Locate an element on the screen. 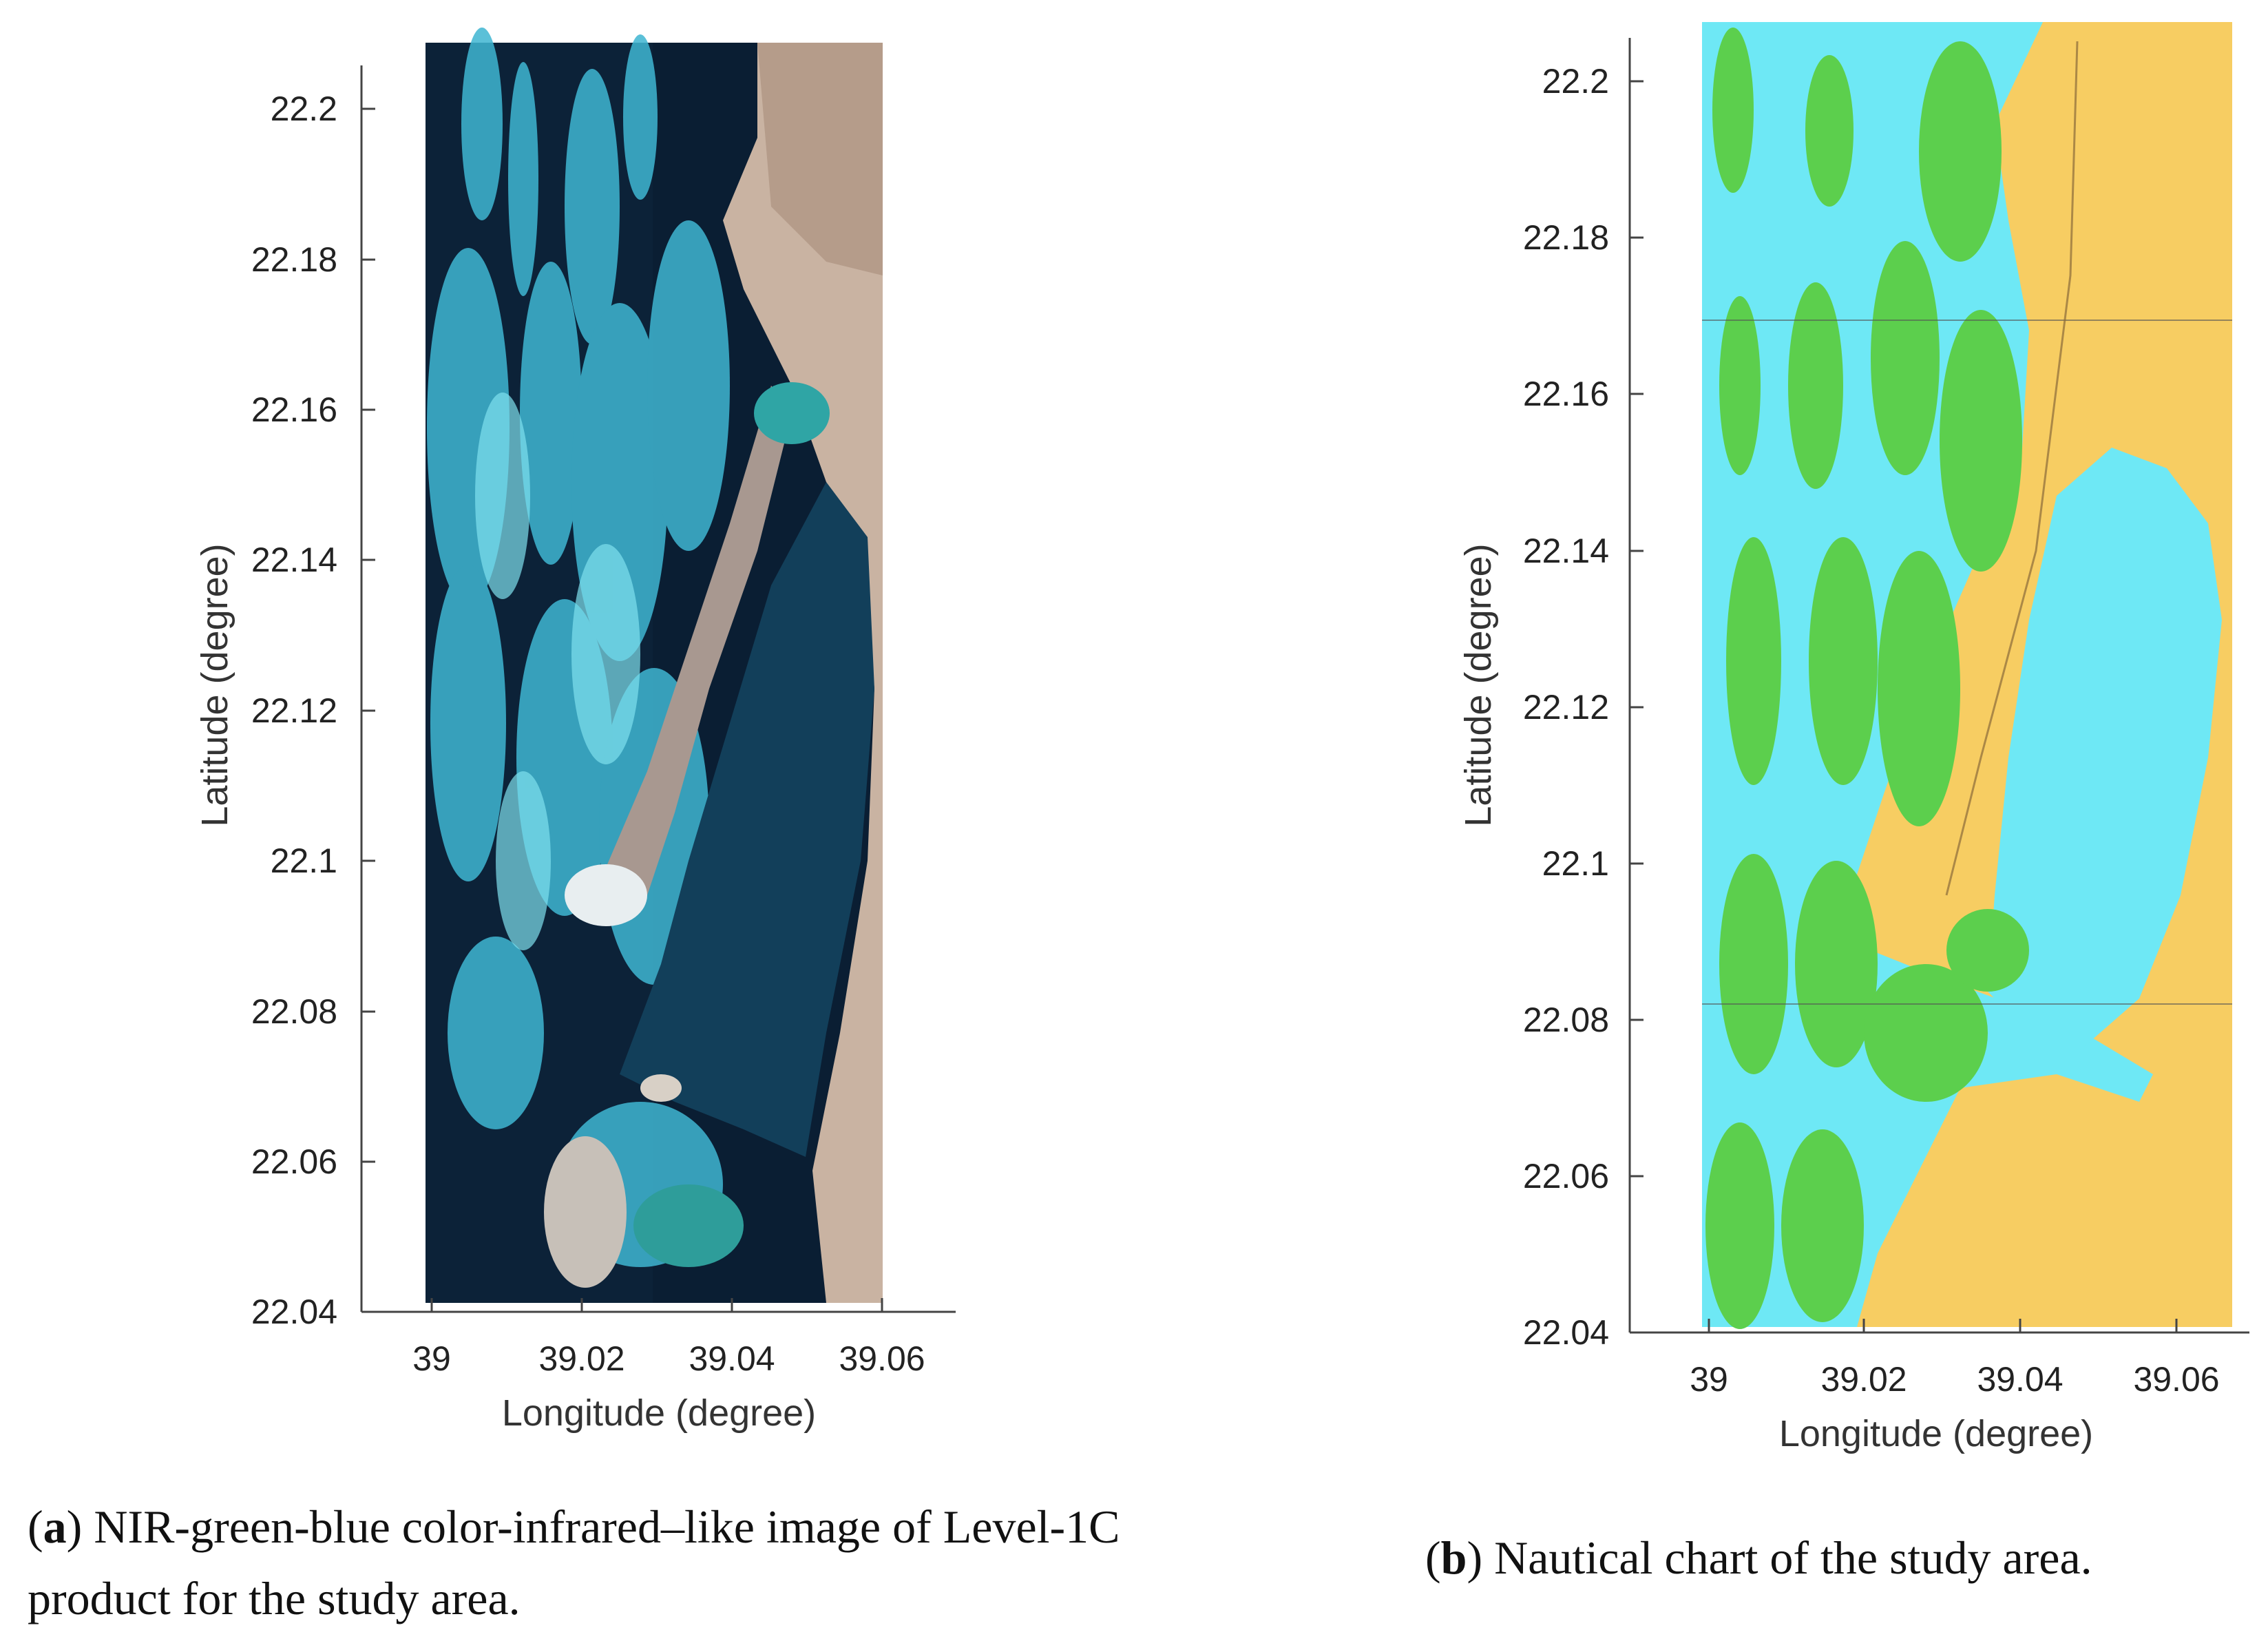 This screenshot has width=2268, height=1641. caption-text: Nautical chart of the study area. is located at coordinates (1793, 1558).